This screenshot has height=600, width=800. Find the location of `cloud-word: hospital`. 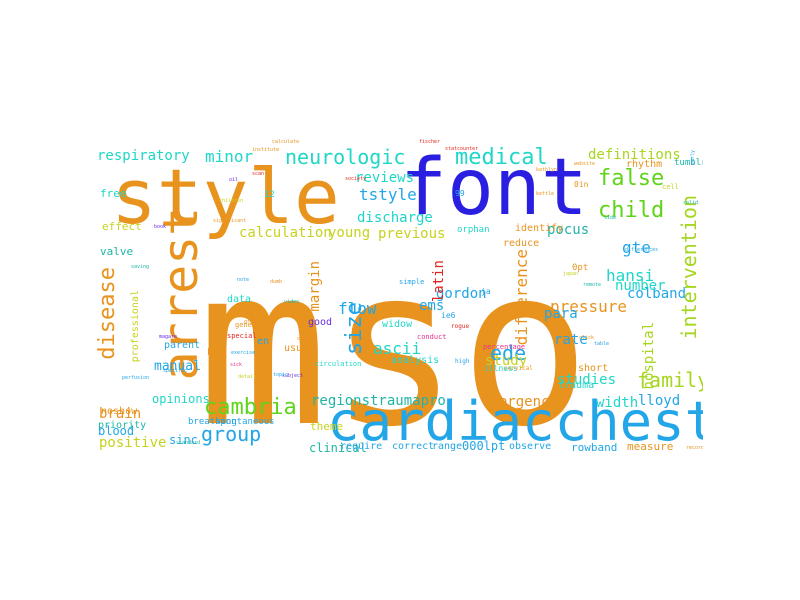

cloud-word: hospital is located at coordinates (649, 356).